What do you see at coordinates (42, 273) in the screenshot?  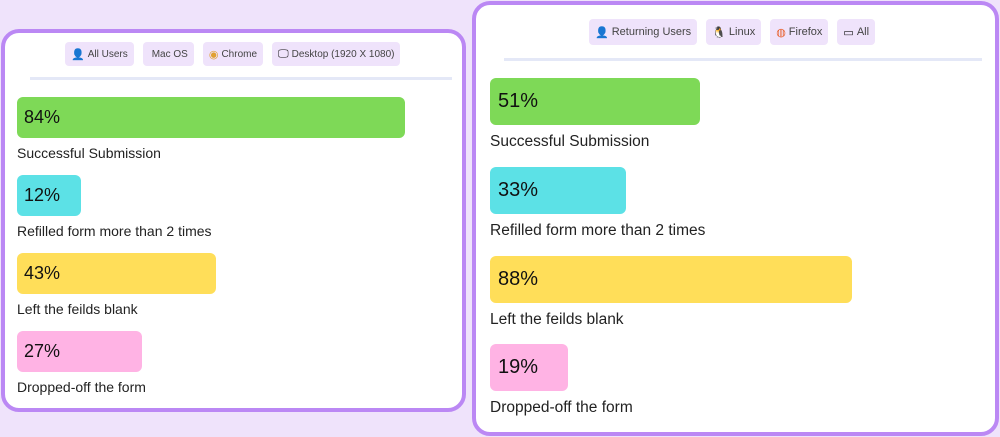 I see `metric-value: 43%` at bounding box center [42, 273].